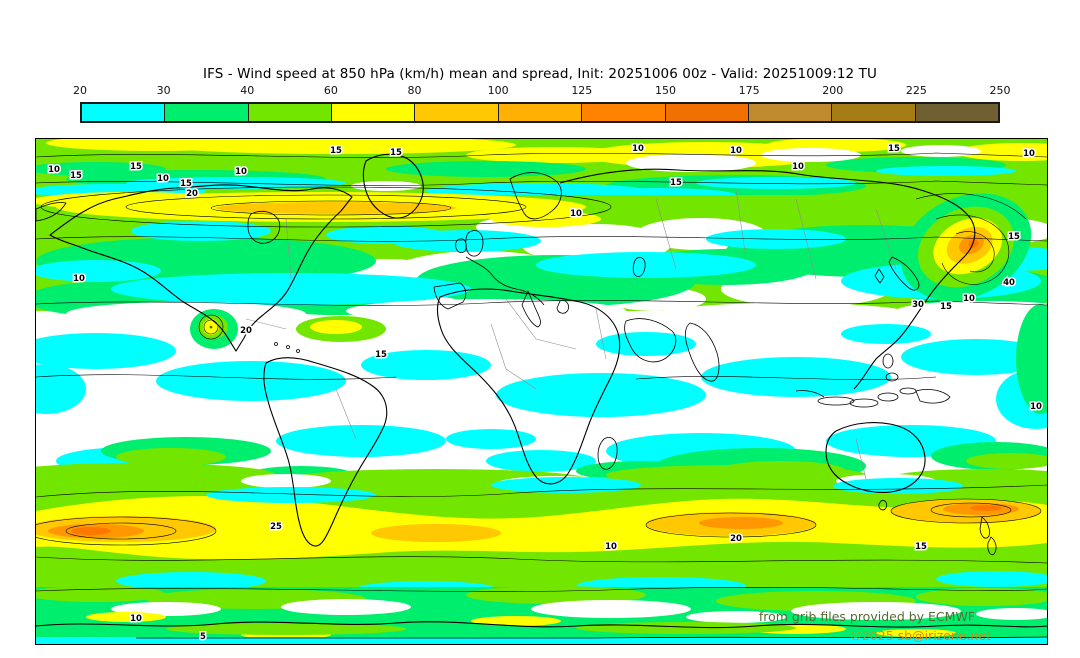  What do you see at coordinates (1009, 283) in the screenshot?
I see `contour-label: 40` at bounding box center [1009, 283].